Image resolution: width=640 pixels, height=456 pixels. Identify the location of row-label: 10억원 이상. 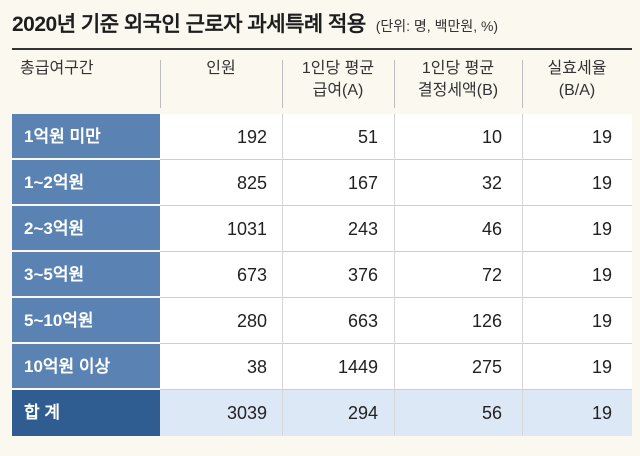
(86, 367).